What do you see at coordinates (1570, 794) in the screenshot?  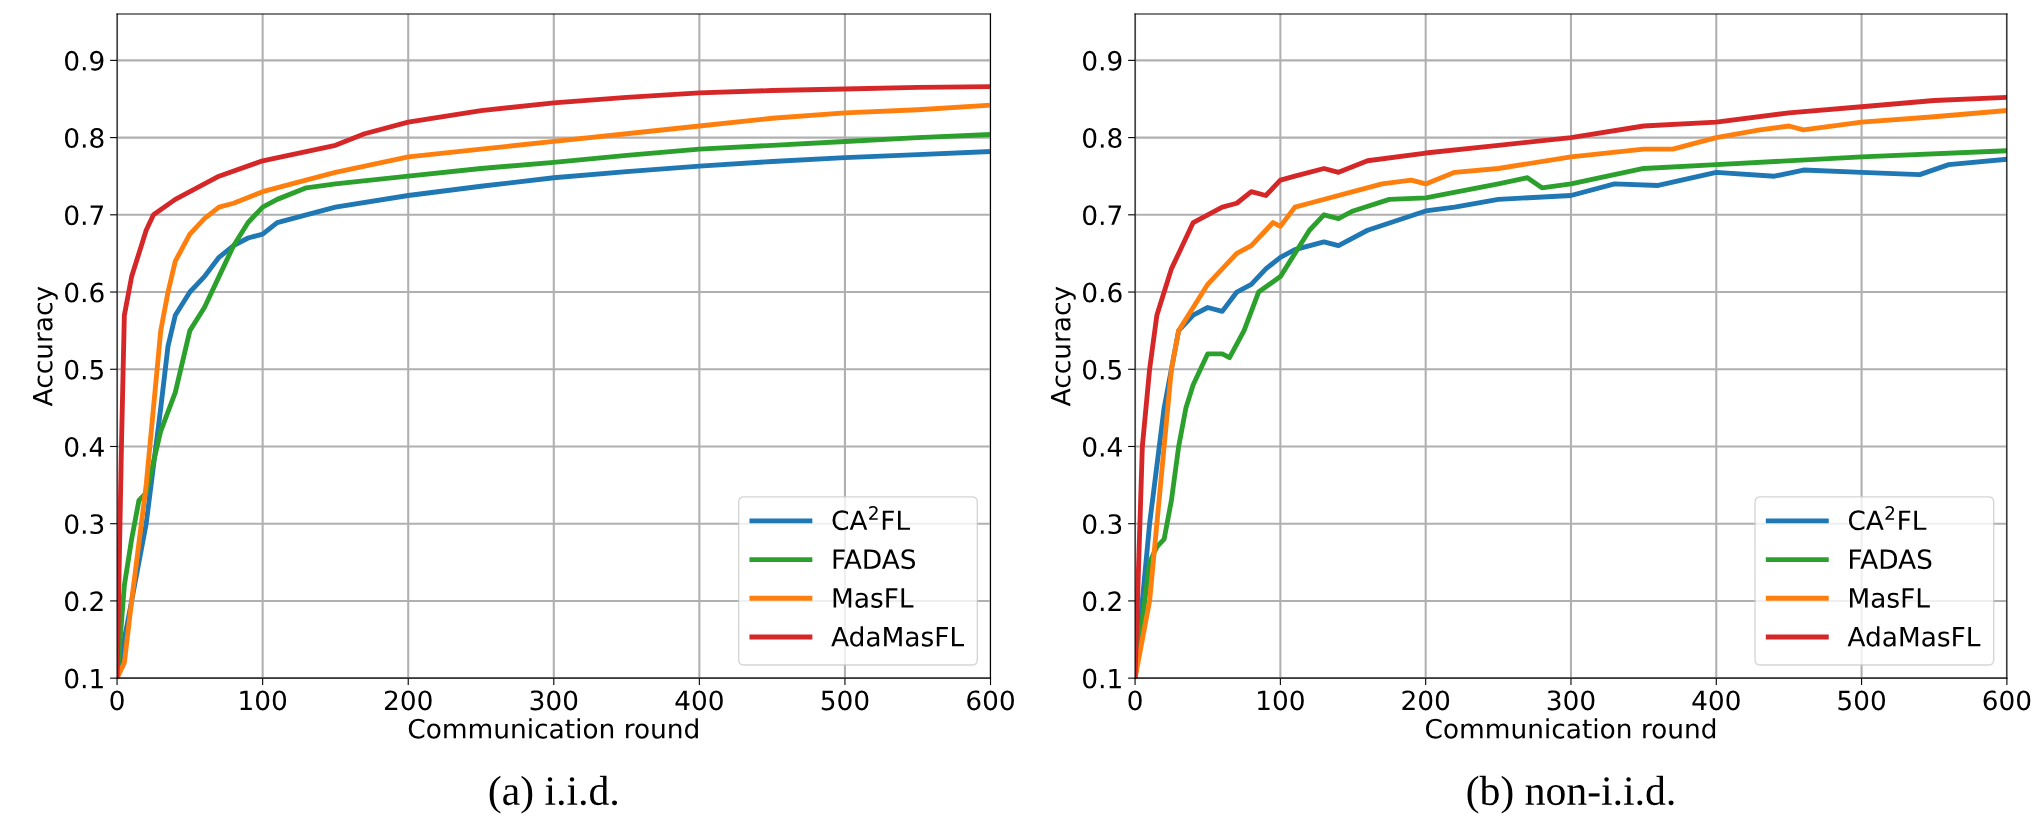 I see `text: (b) non-i.i.d.` at bounding box center [1570, 794].